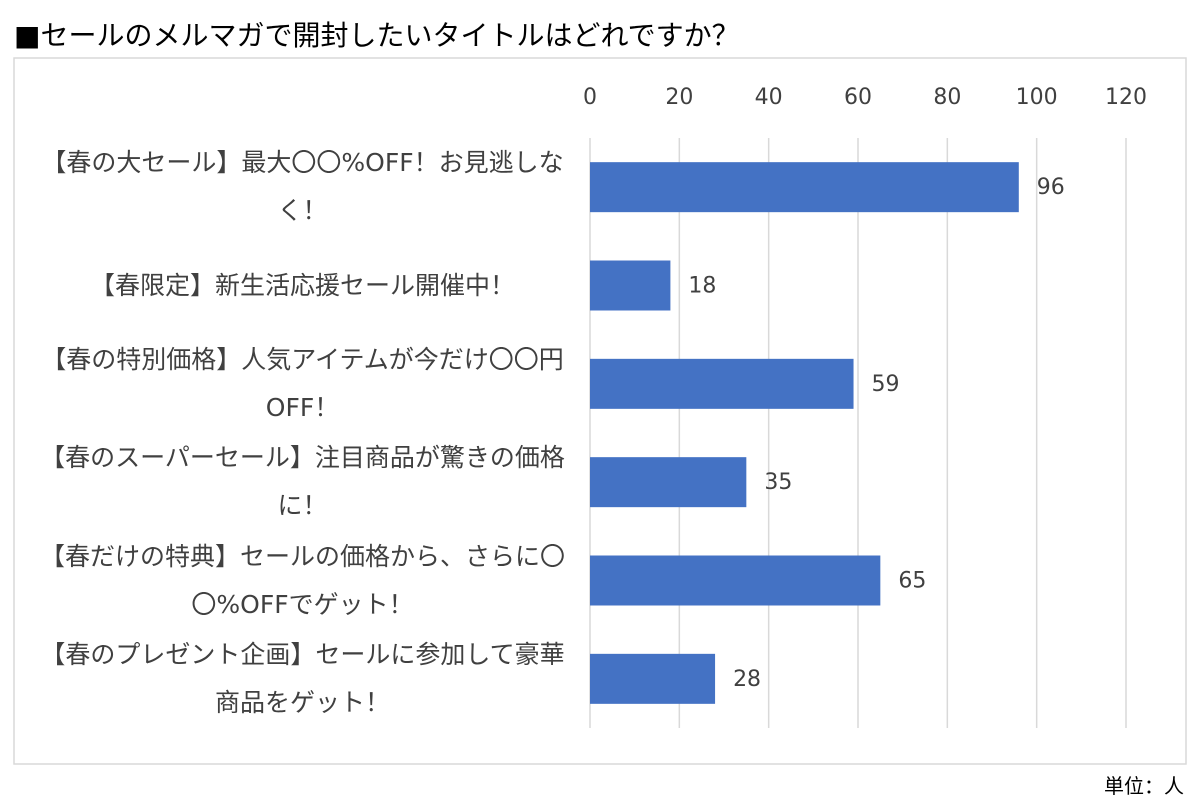  Describe the element at coordinates (1037, 97) in the screenshot. I see `x-tick-label: 100` at that location.